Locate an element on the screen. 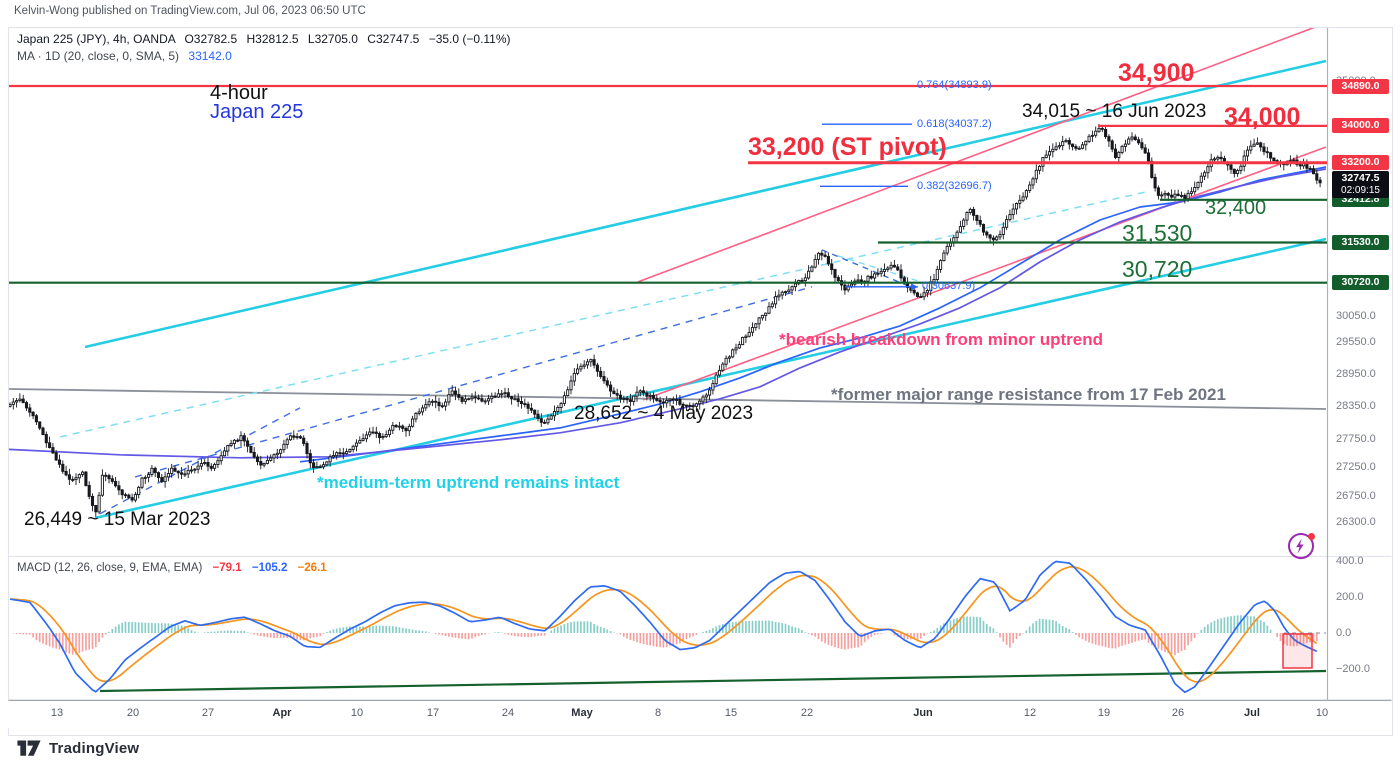  macd-signal-value: −26.1 is located at coordinates (312, 568).